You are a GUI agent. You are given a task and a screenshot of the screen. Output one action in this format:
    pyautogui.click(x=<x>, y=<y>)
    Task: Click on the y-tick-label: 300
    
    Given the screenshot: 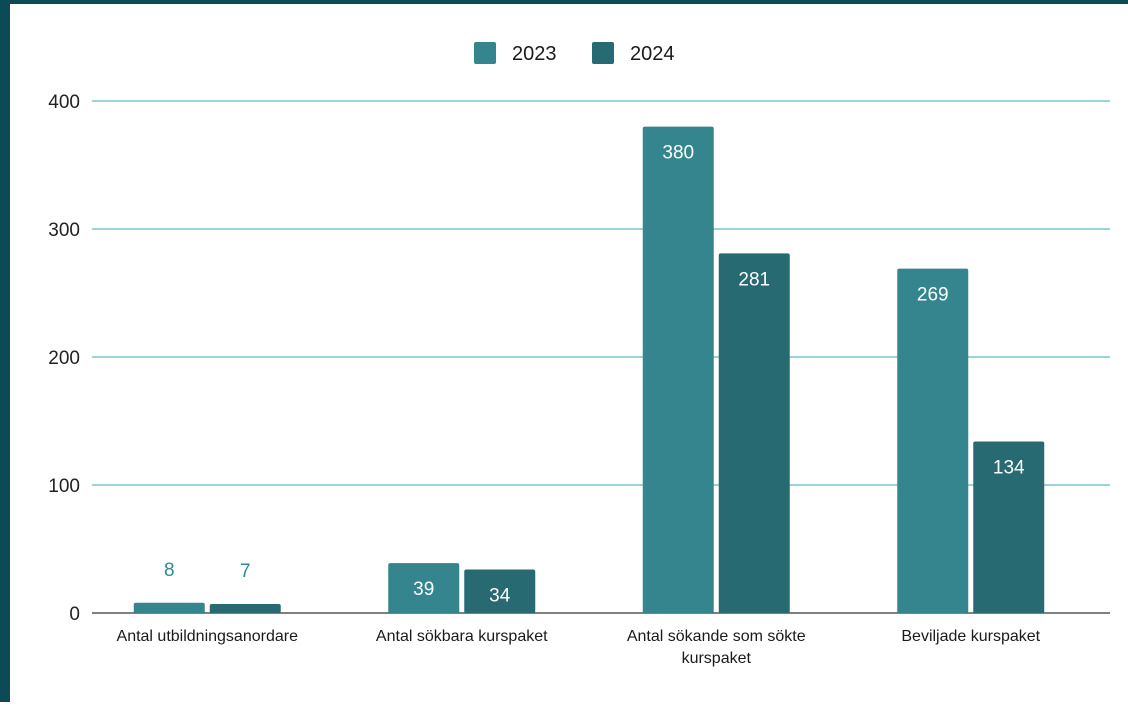 What is the action you would take?
    pyautogui.click(x=64, y=230)
    